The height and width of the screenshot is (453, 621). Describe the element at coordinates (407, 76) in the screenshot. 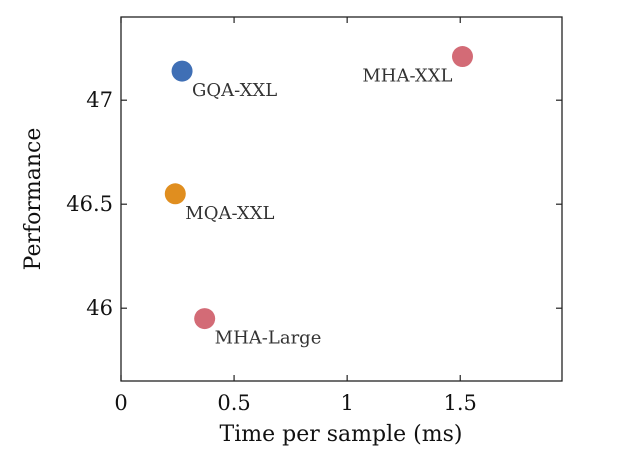

I see `data-point-label: MHA-XXL` at that location.